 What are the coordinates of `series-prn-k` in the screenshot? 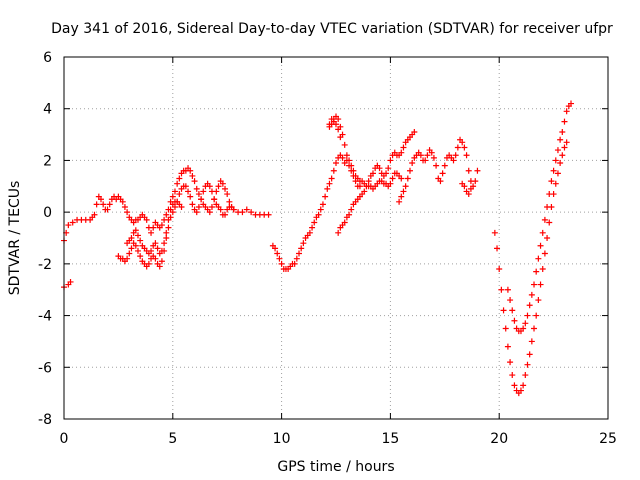 It's located at (539, 217).